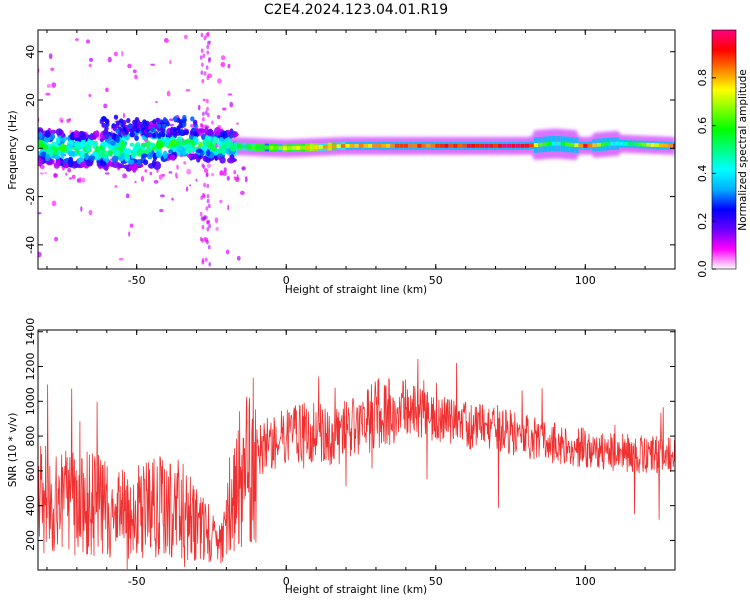 This screenshot has width=750, height=600. What do you see at coordinates (30, 52) in the screenshot?
I see `spectrogram-ytick-label: 40` at bounding box center [30, 52].